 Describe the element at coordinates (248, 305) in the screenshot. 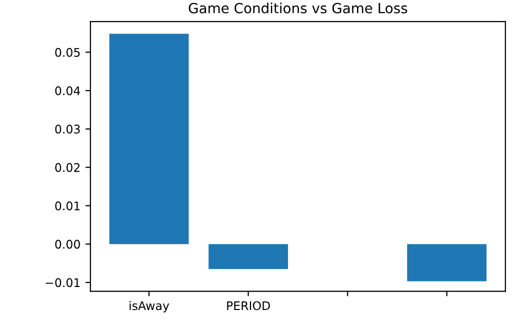

I see `x-tick-label: PERIOD` at that location.